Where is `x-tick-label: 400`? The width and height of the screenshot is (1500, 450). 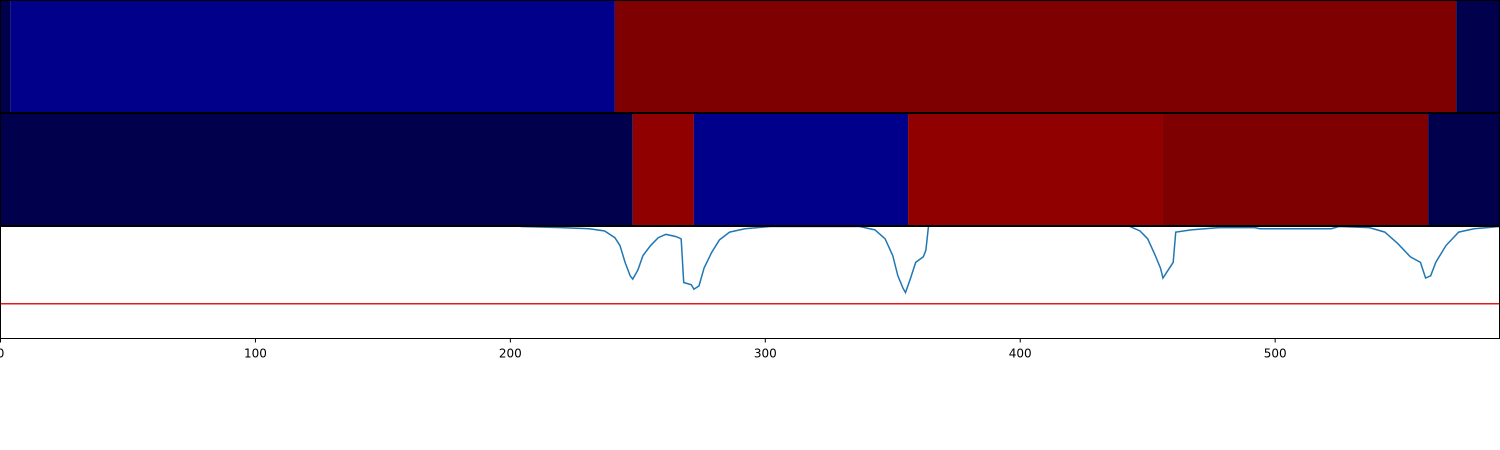 x-tick-label: 400 is located at coordinates (1020, 354).